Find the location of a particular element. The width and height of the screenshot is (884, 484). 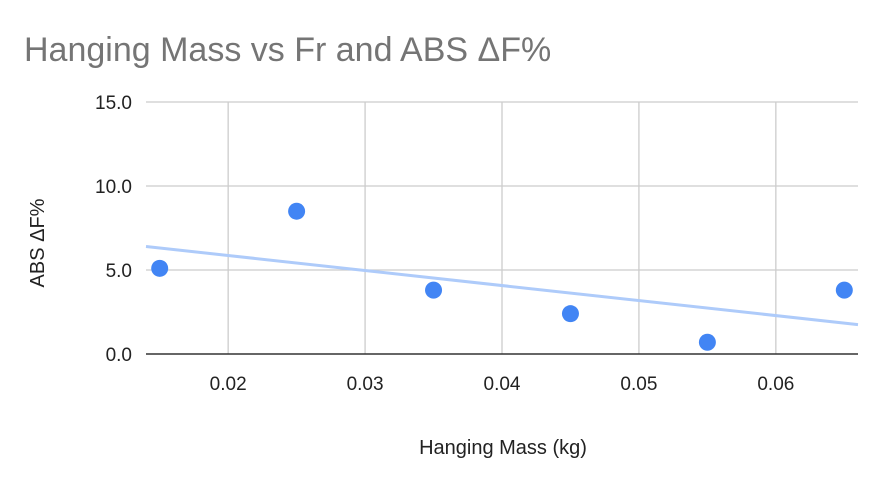

x-tick-label: 0.04 is located at coordinates (502, 384).